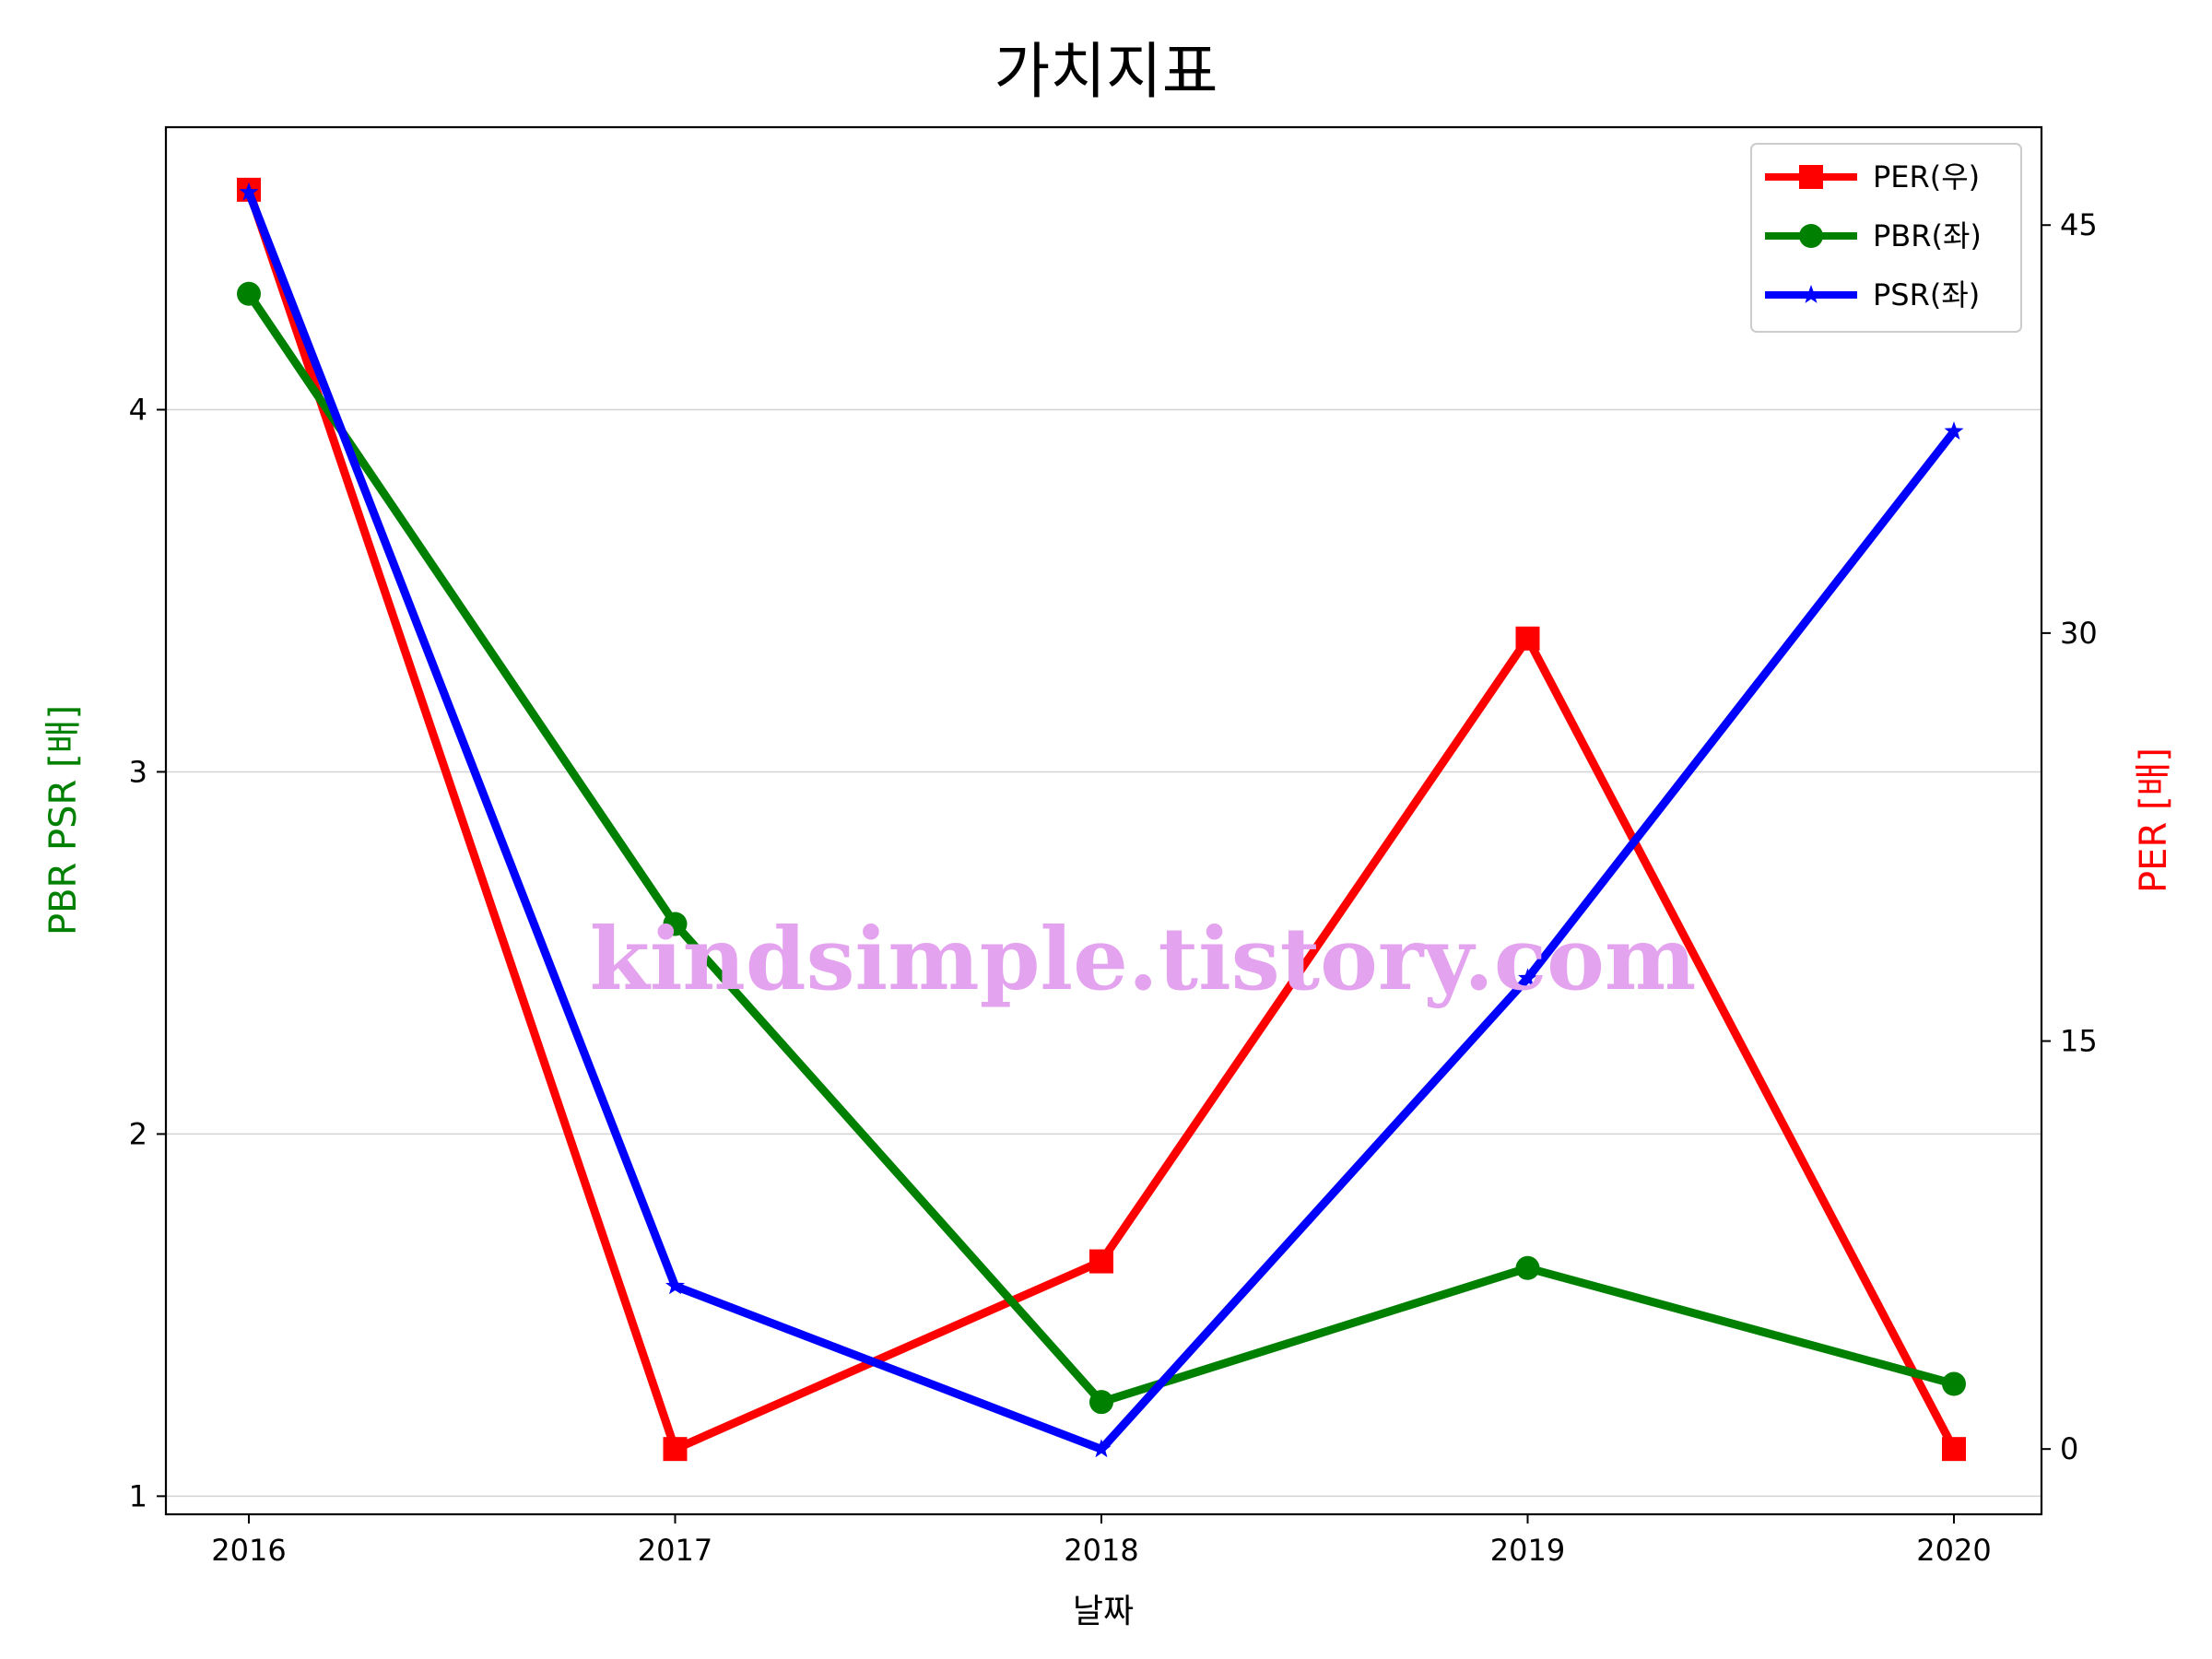 The height and width of the screenshot is (1659, 2212). I want to click on left-tick-label: 4, so click(138, 410).